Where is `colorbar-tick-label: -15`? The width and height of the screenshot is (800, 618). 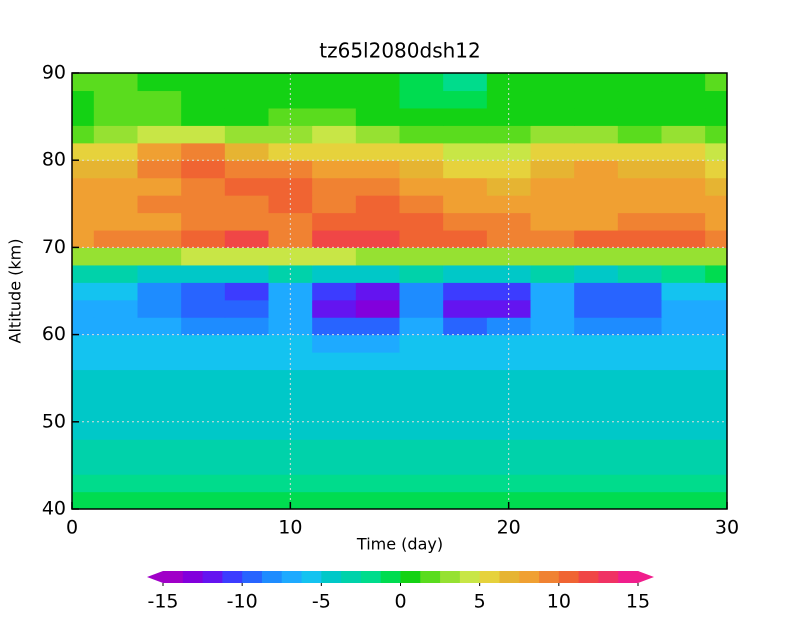
colorbar-tick-label: -15 is located at coordinates (162, 602).